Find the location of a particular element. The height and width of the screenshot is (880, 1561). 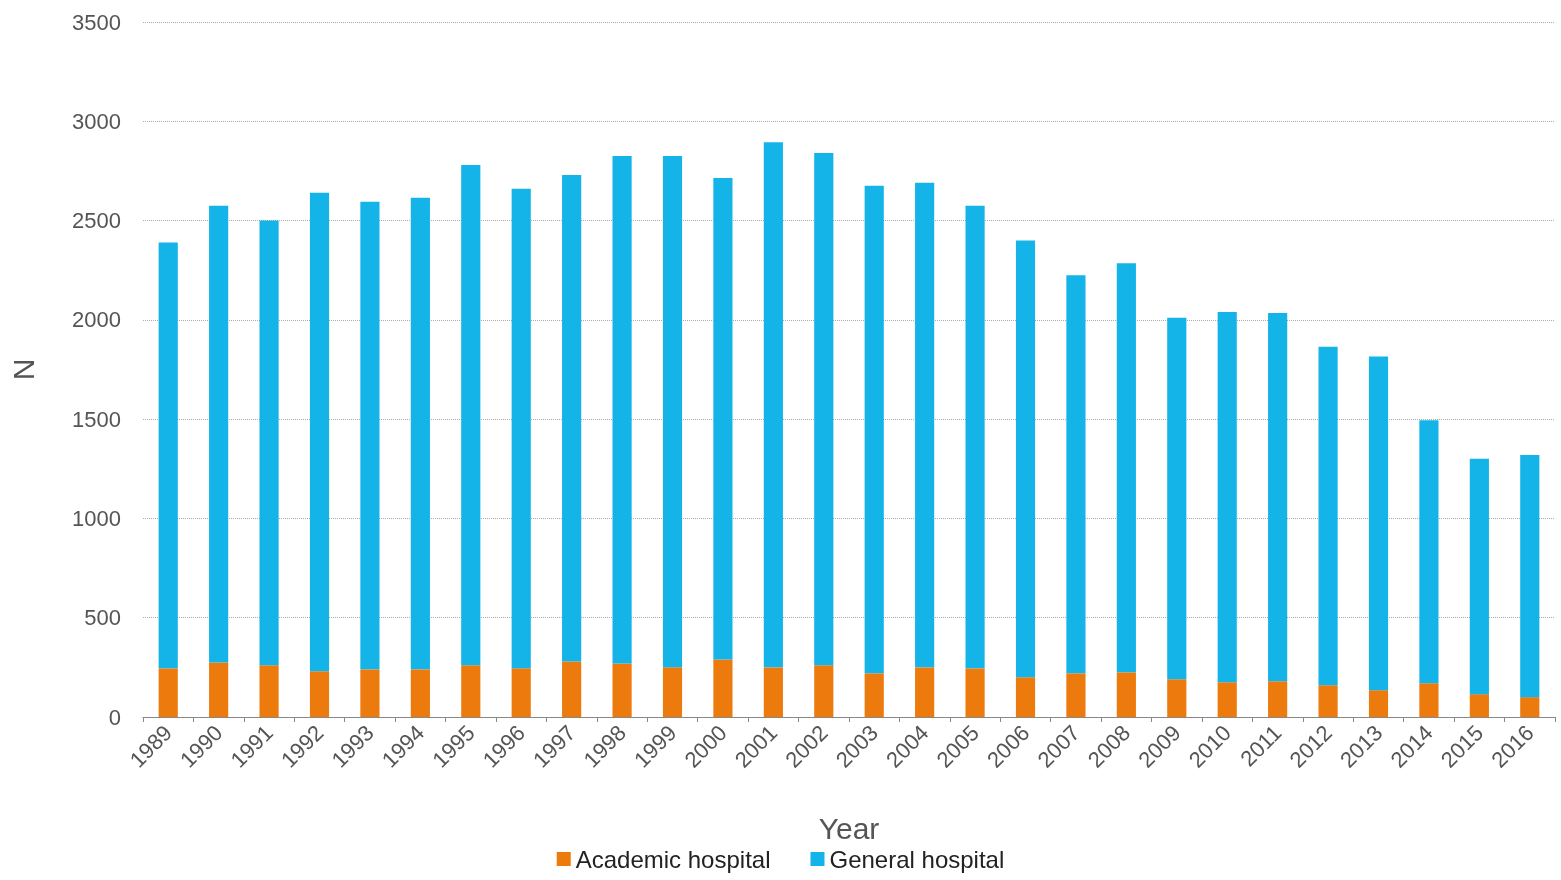

y-tick-label: 2500 is located at coordinates (96, 221).